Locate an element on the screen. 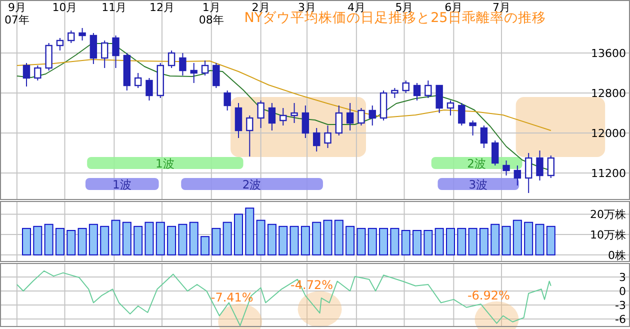 Image resolution: width=630 pixels, height=329 pixels. y-tick-label: 12800 is located at coordinates (608, 93).